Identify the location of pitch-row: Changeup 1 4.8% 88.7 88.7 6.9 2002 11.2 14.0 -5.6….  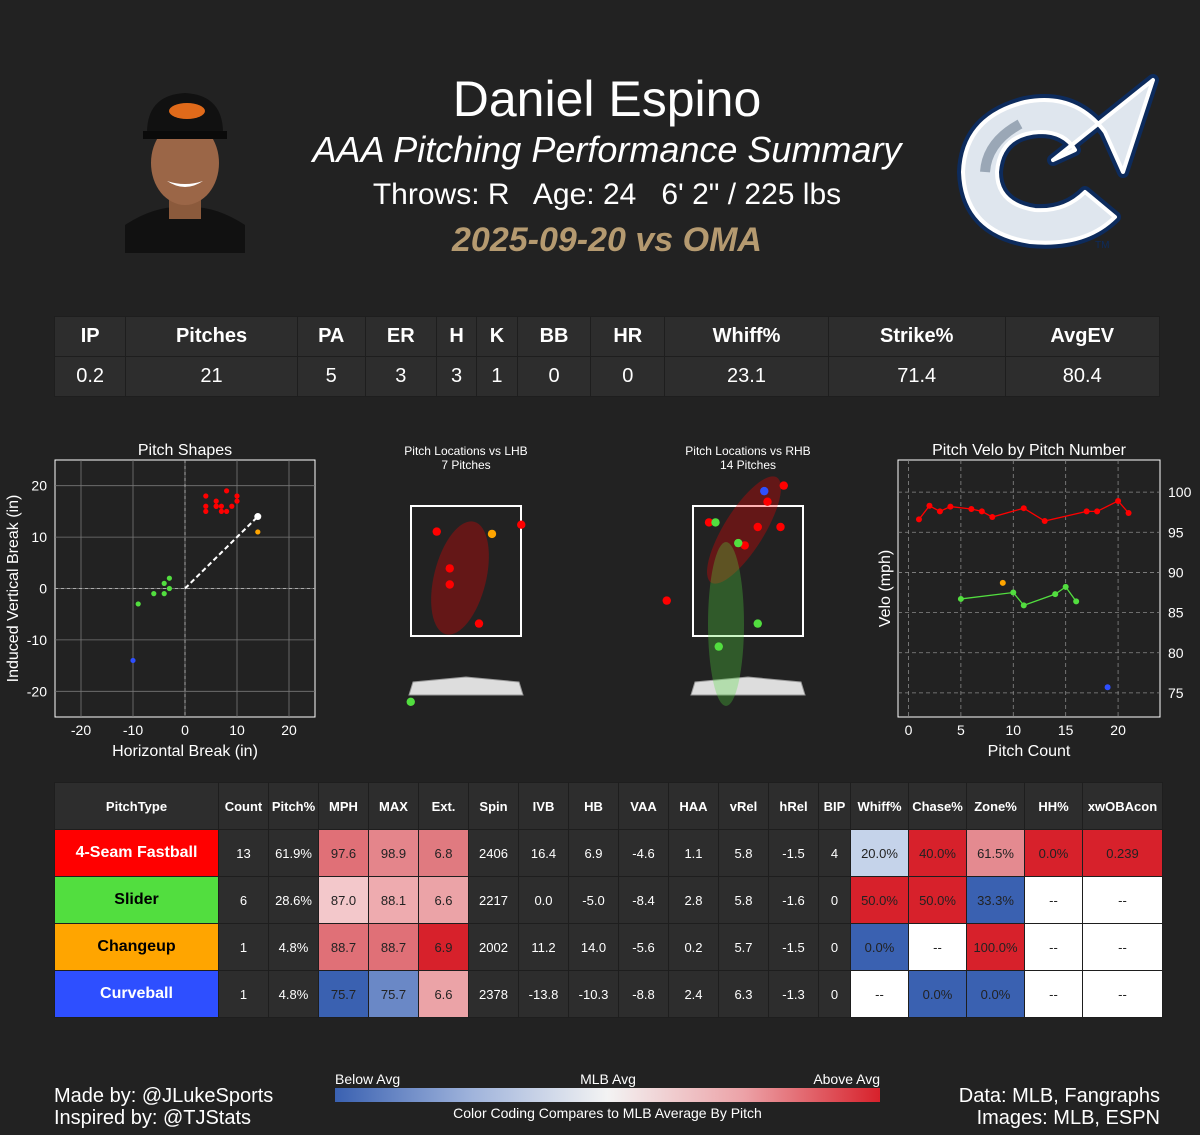
(608, 947).